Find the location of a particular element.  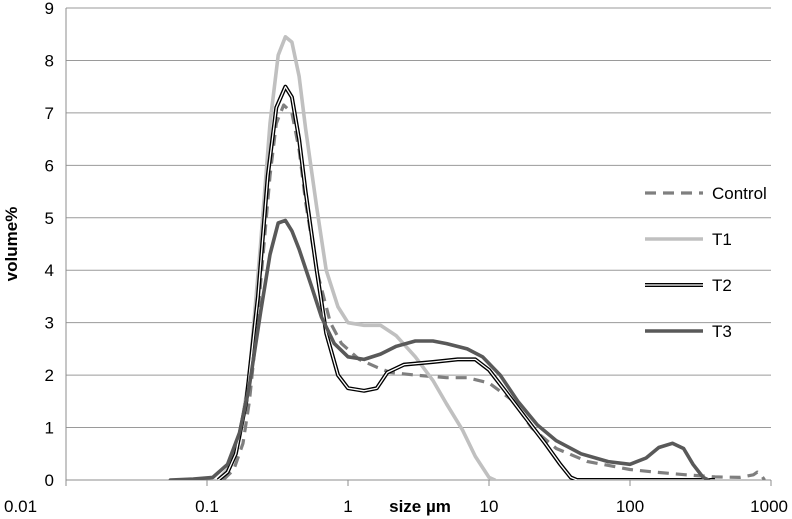

y-tick-label: 8 is located at coordinates (49, 60).